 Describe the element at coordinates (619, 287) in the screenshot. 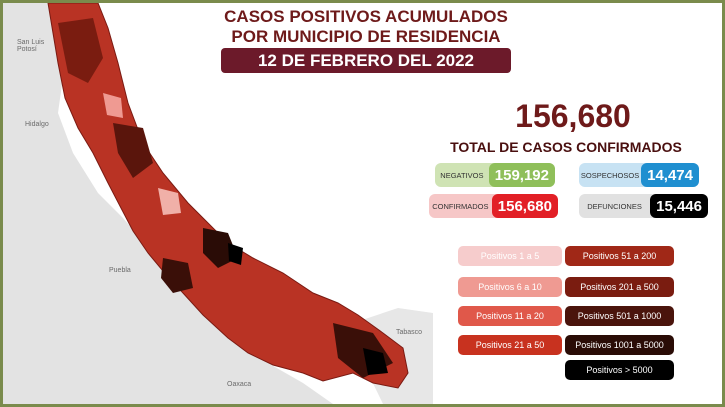

I see `legend-item: Positivos 201 a 500` at that location.